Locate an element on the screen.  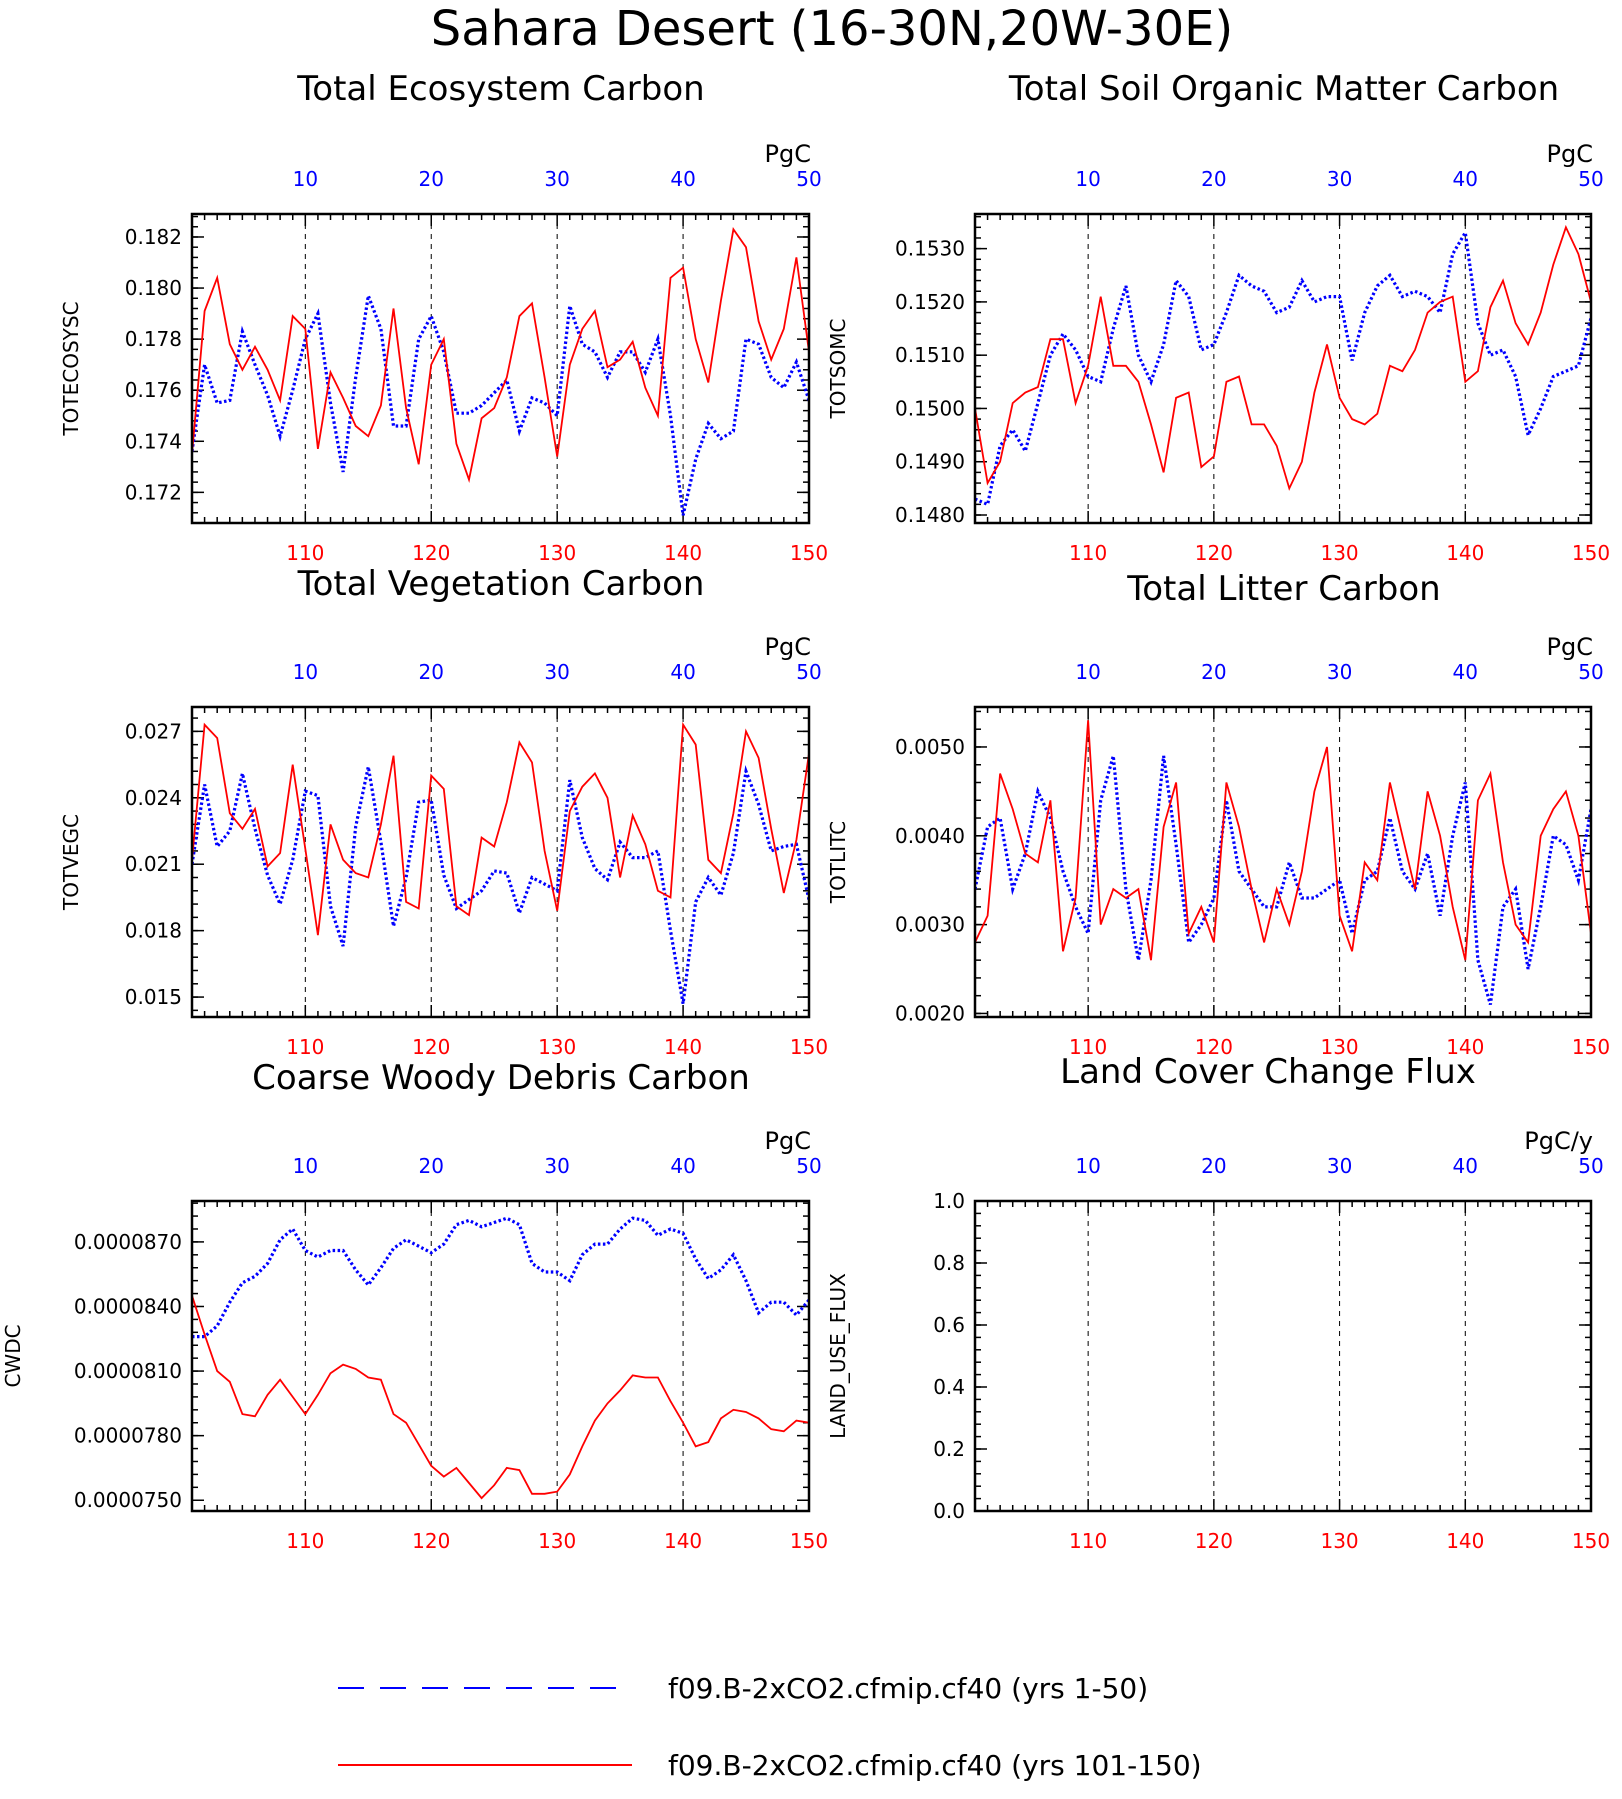
panel-title: Coarse Woody Debris Carbon is located at coordinates (501, 1078).